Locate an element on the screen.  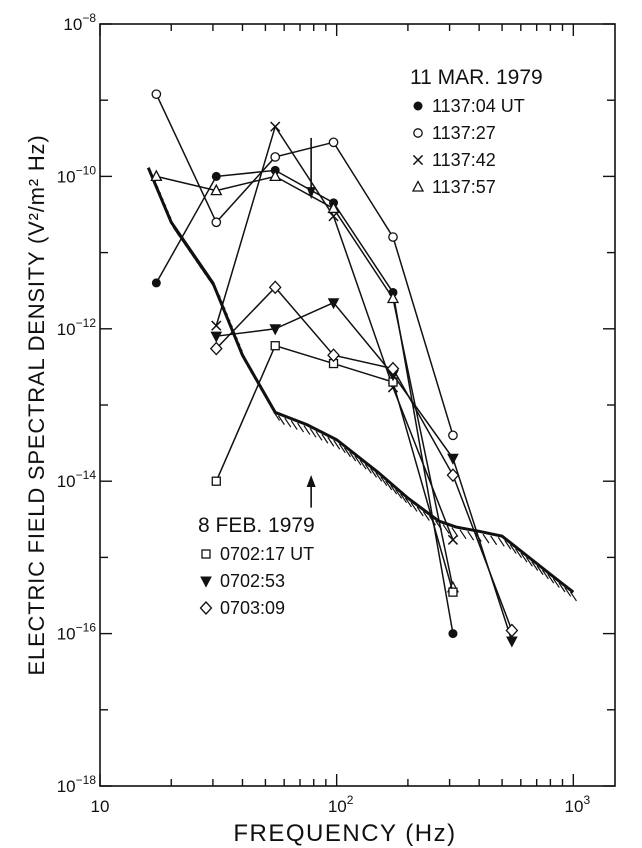
legend-label-0-1: 1137:27 is located at coordinates (464, 133).